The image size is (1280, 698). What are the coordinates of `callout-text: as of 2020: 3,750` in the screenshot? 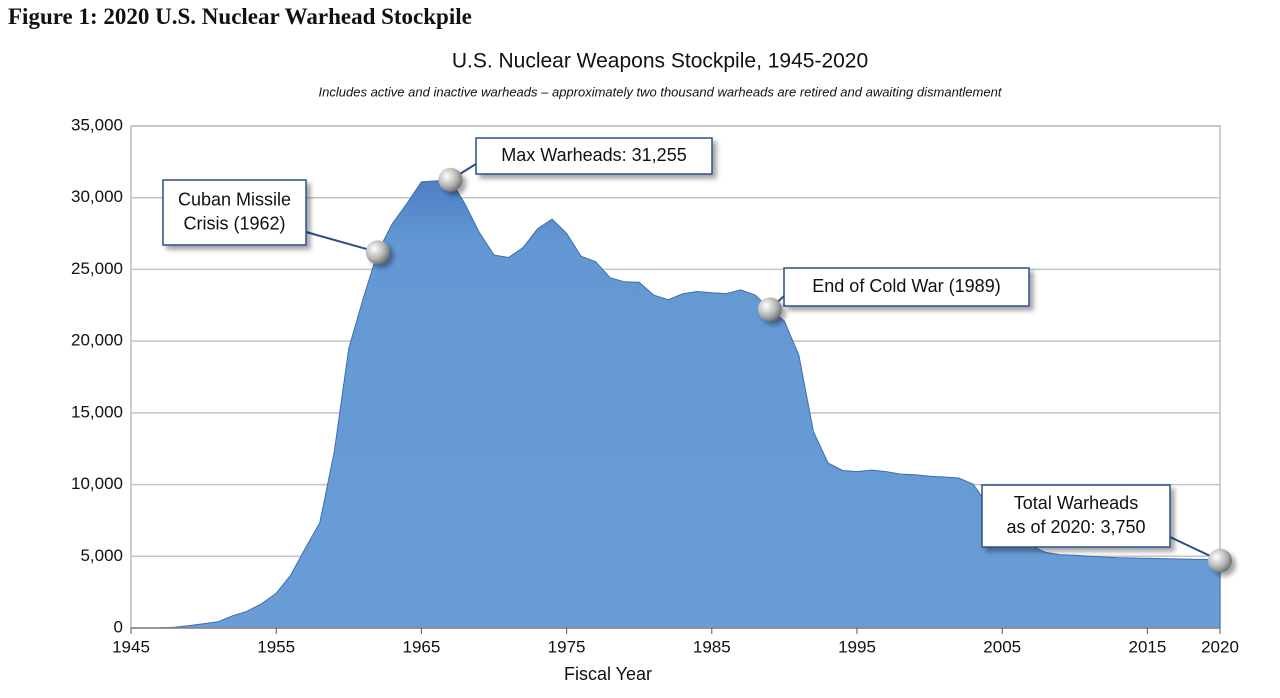 It's located at (1075, 527).